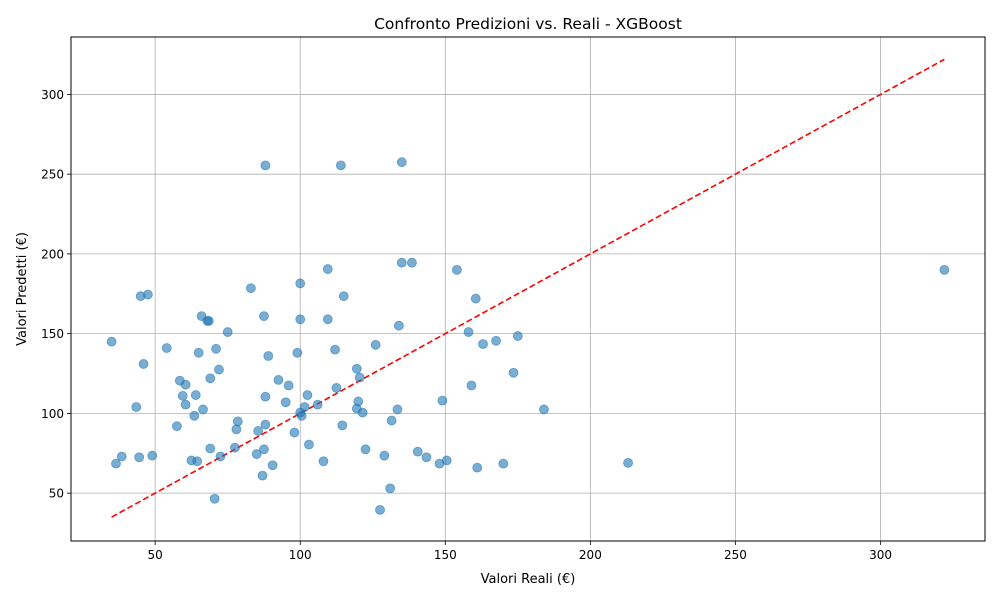 This screenshot has width=1000, height=600. I want to click on y-axis-ticks: 50 100 150 200 250 300, so click(56, 294).